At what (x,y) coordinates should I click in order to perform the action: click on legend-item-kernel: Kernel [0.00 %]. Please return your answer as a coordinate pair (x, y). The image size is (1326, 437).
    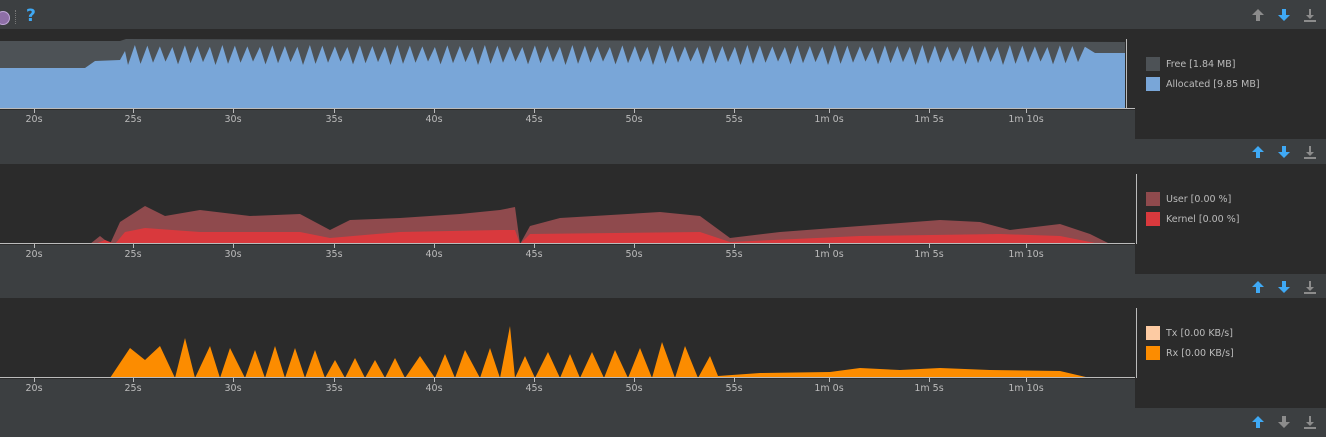
    Looking at the image, I should click on (1192, 219).